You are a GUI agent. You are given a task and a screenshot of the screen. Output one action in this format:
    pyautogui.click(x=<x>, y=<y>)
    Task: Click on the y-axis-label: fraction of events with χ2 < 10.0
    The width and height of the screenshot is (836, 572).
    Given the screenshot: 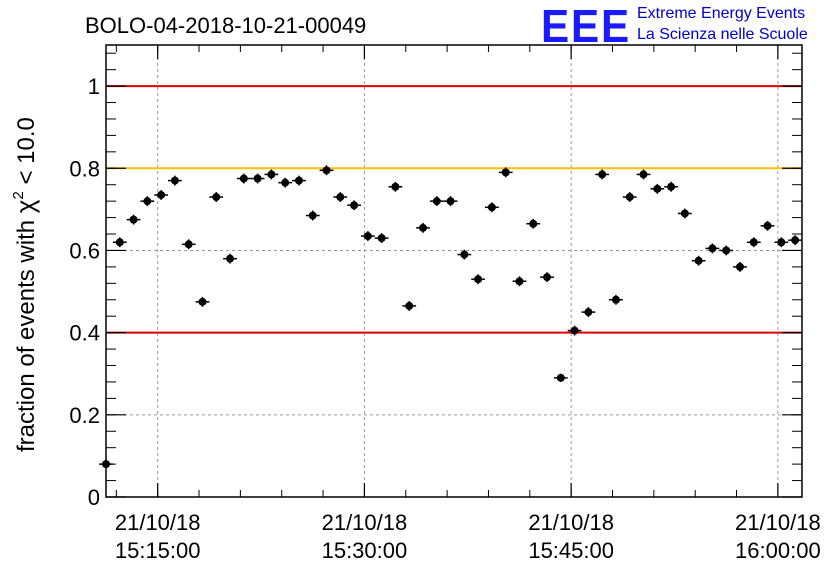 What is the action you would take?
    pyautogui.click(x=25, y=284)
    